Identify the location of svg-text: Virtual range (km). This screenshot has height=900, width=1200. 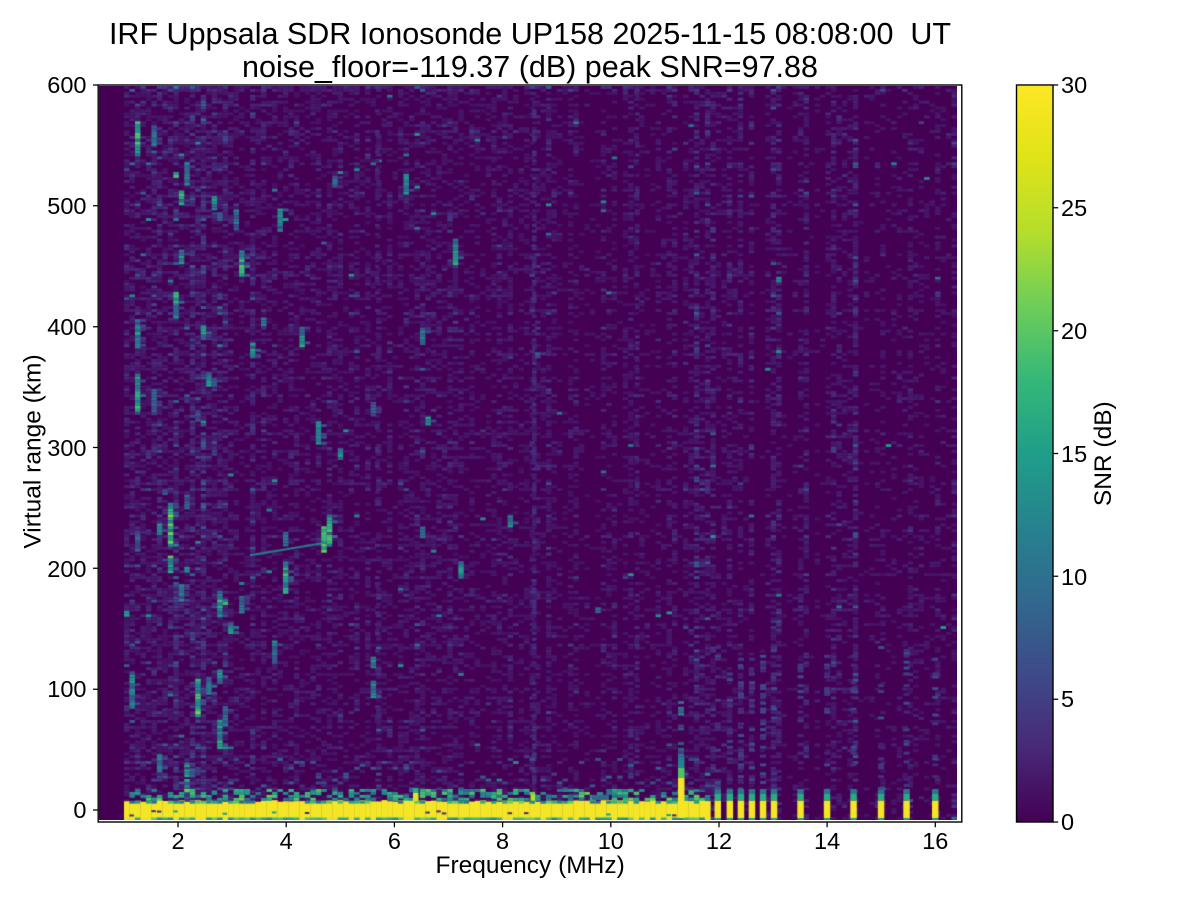
(33, 451).